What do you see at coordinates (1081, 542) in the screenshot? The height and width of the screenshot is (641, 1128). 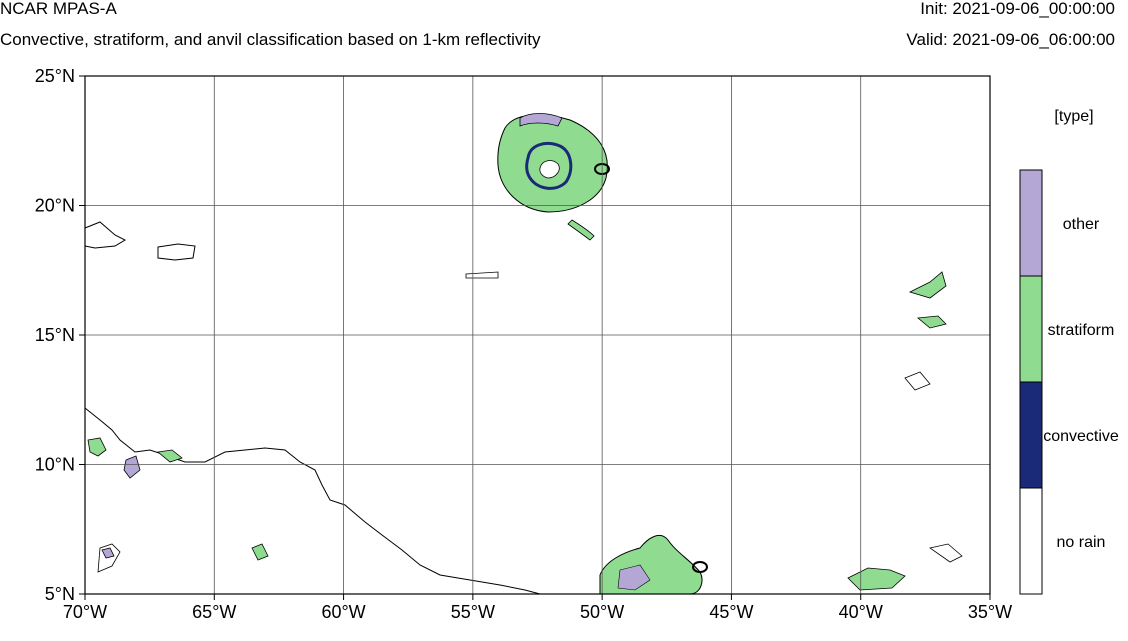 I see `legend-label-no-rain: no rain` at bounding box center [1081, 542].